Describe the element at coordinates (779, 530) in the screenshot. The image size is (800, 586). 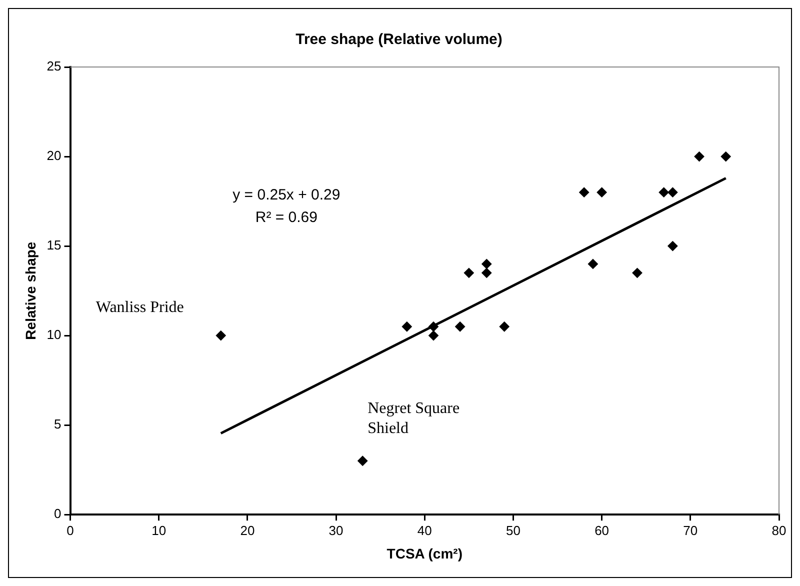
I see `x-tick-label: 80` at that location.